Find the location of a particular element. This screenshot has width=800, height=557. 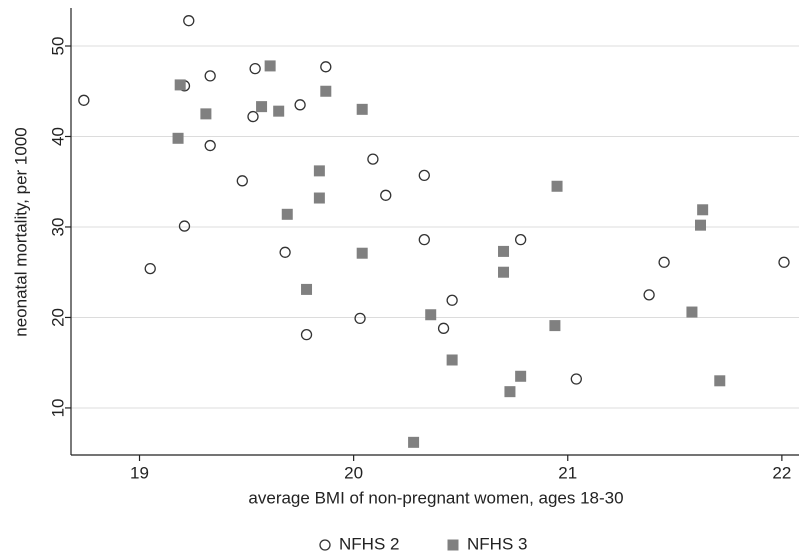

x-tick-label: 20 is located at coordinates (353, 472).